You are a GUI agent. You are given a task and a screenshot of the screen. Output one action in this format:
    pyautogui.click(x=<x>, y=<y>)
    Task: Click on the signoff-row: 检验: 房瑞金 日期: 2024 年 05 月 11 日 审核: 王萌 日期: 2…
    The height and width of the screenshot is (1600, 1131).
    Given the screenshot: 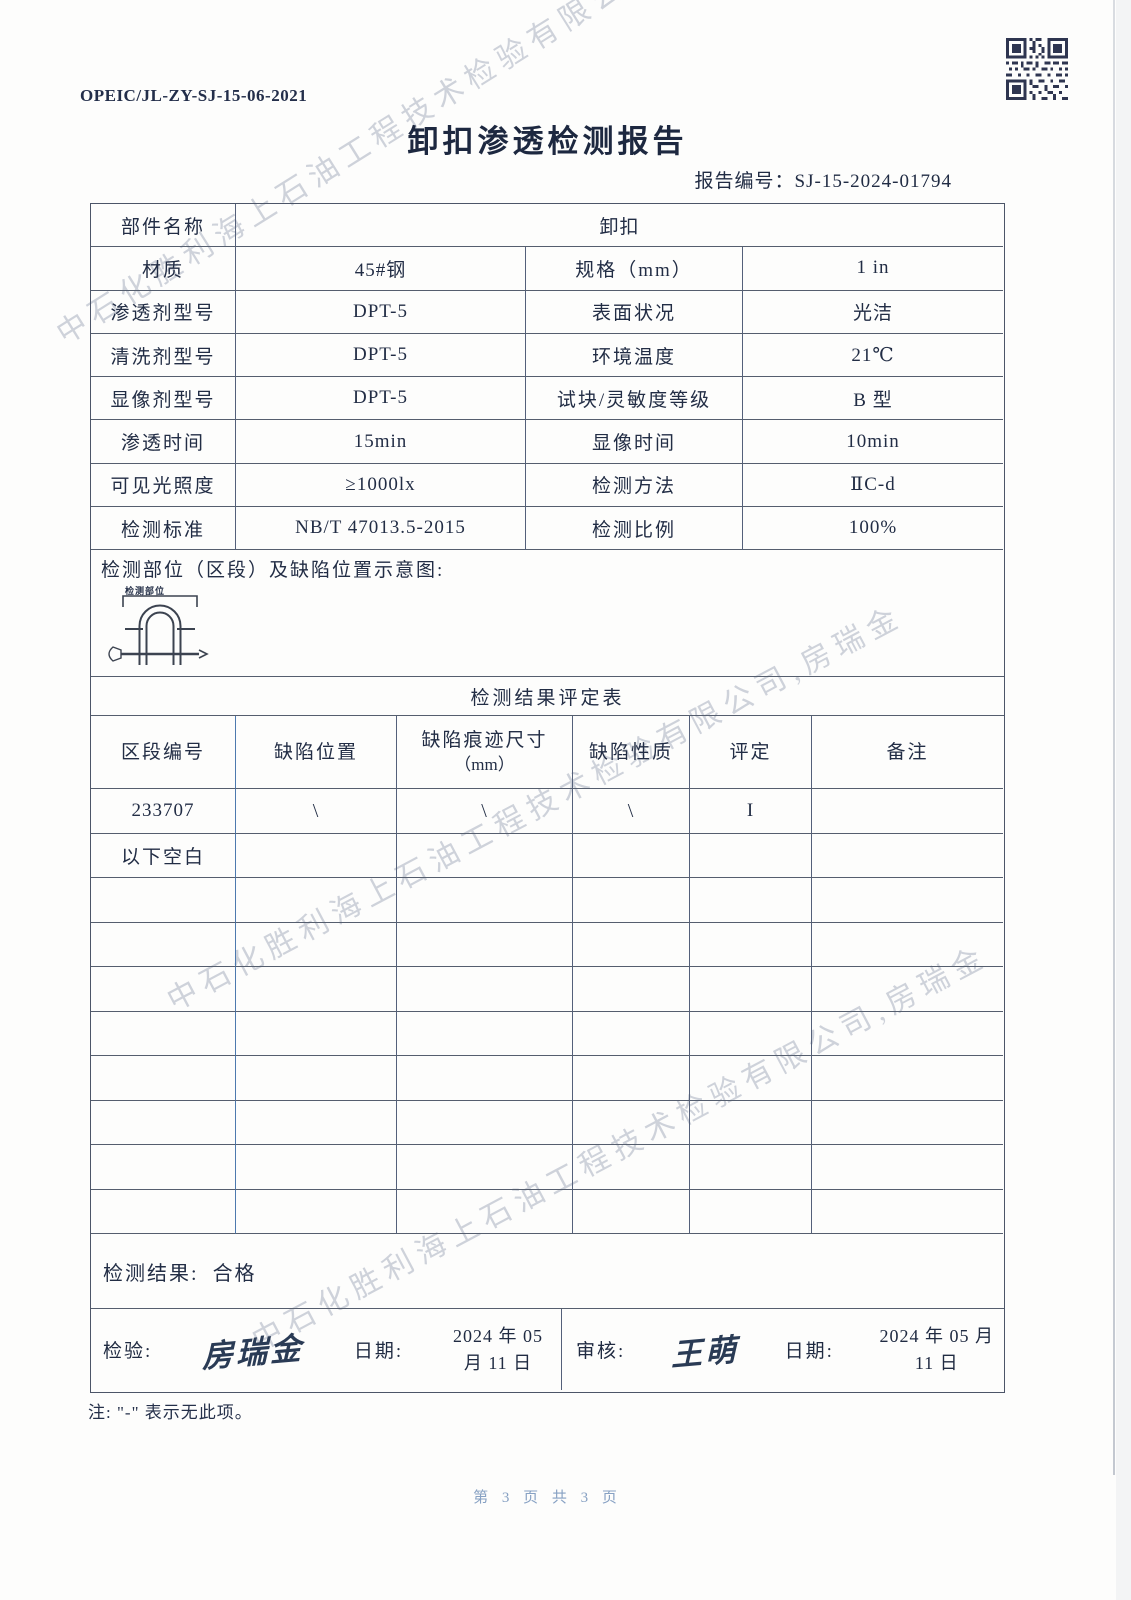 What is the action you would take?
    pyautogui.click(x=547, y=1350)
    